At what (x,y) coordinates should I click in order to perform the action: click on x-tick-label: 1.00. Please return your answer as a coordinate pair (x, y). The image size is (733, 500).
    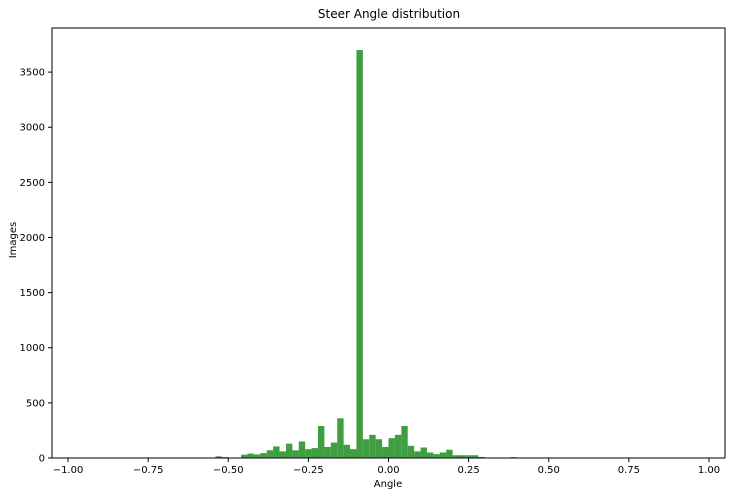
    Looking at the image, I should click on (709, 470).